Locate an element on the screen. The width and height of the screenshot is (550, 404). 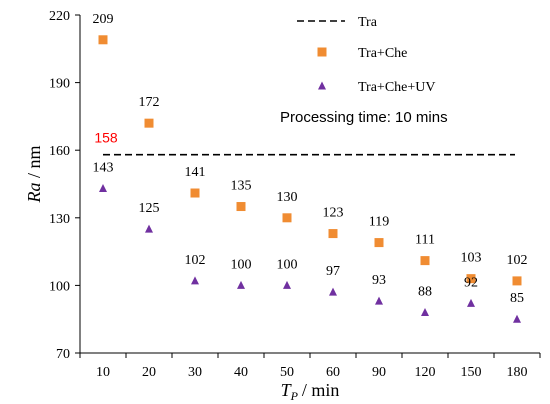
y-tick-label: 190 is located at coordinates (59, 84).